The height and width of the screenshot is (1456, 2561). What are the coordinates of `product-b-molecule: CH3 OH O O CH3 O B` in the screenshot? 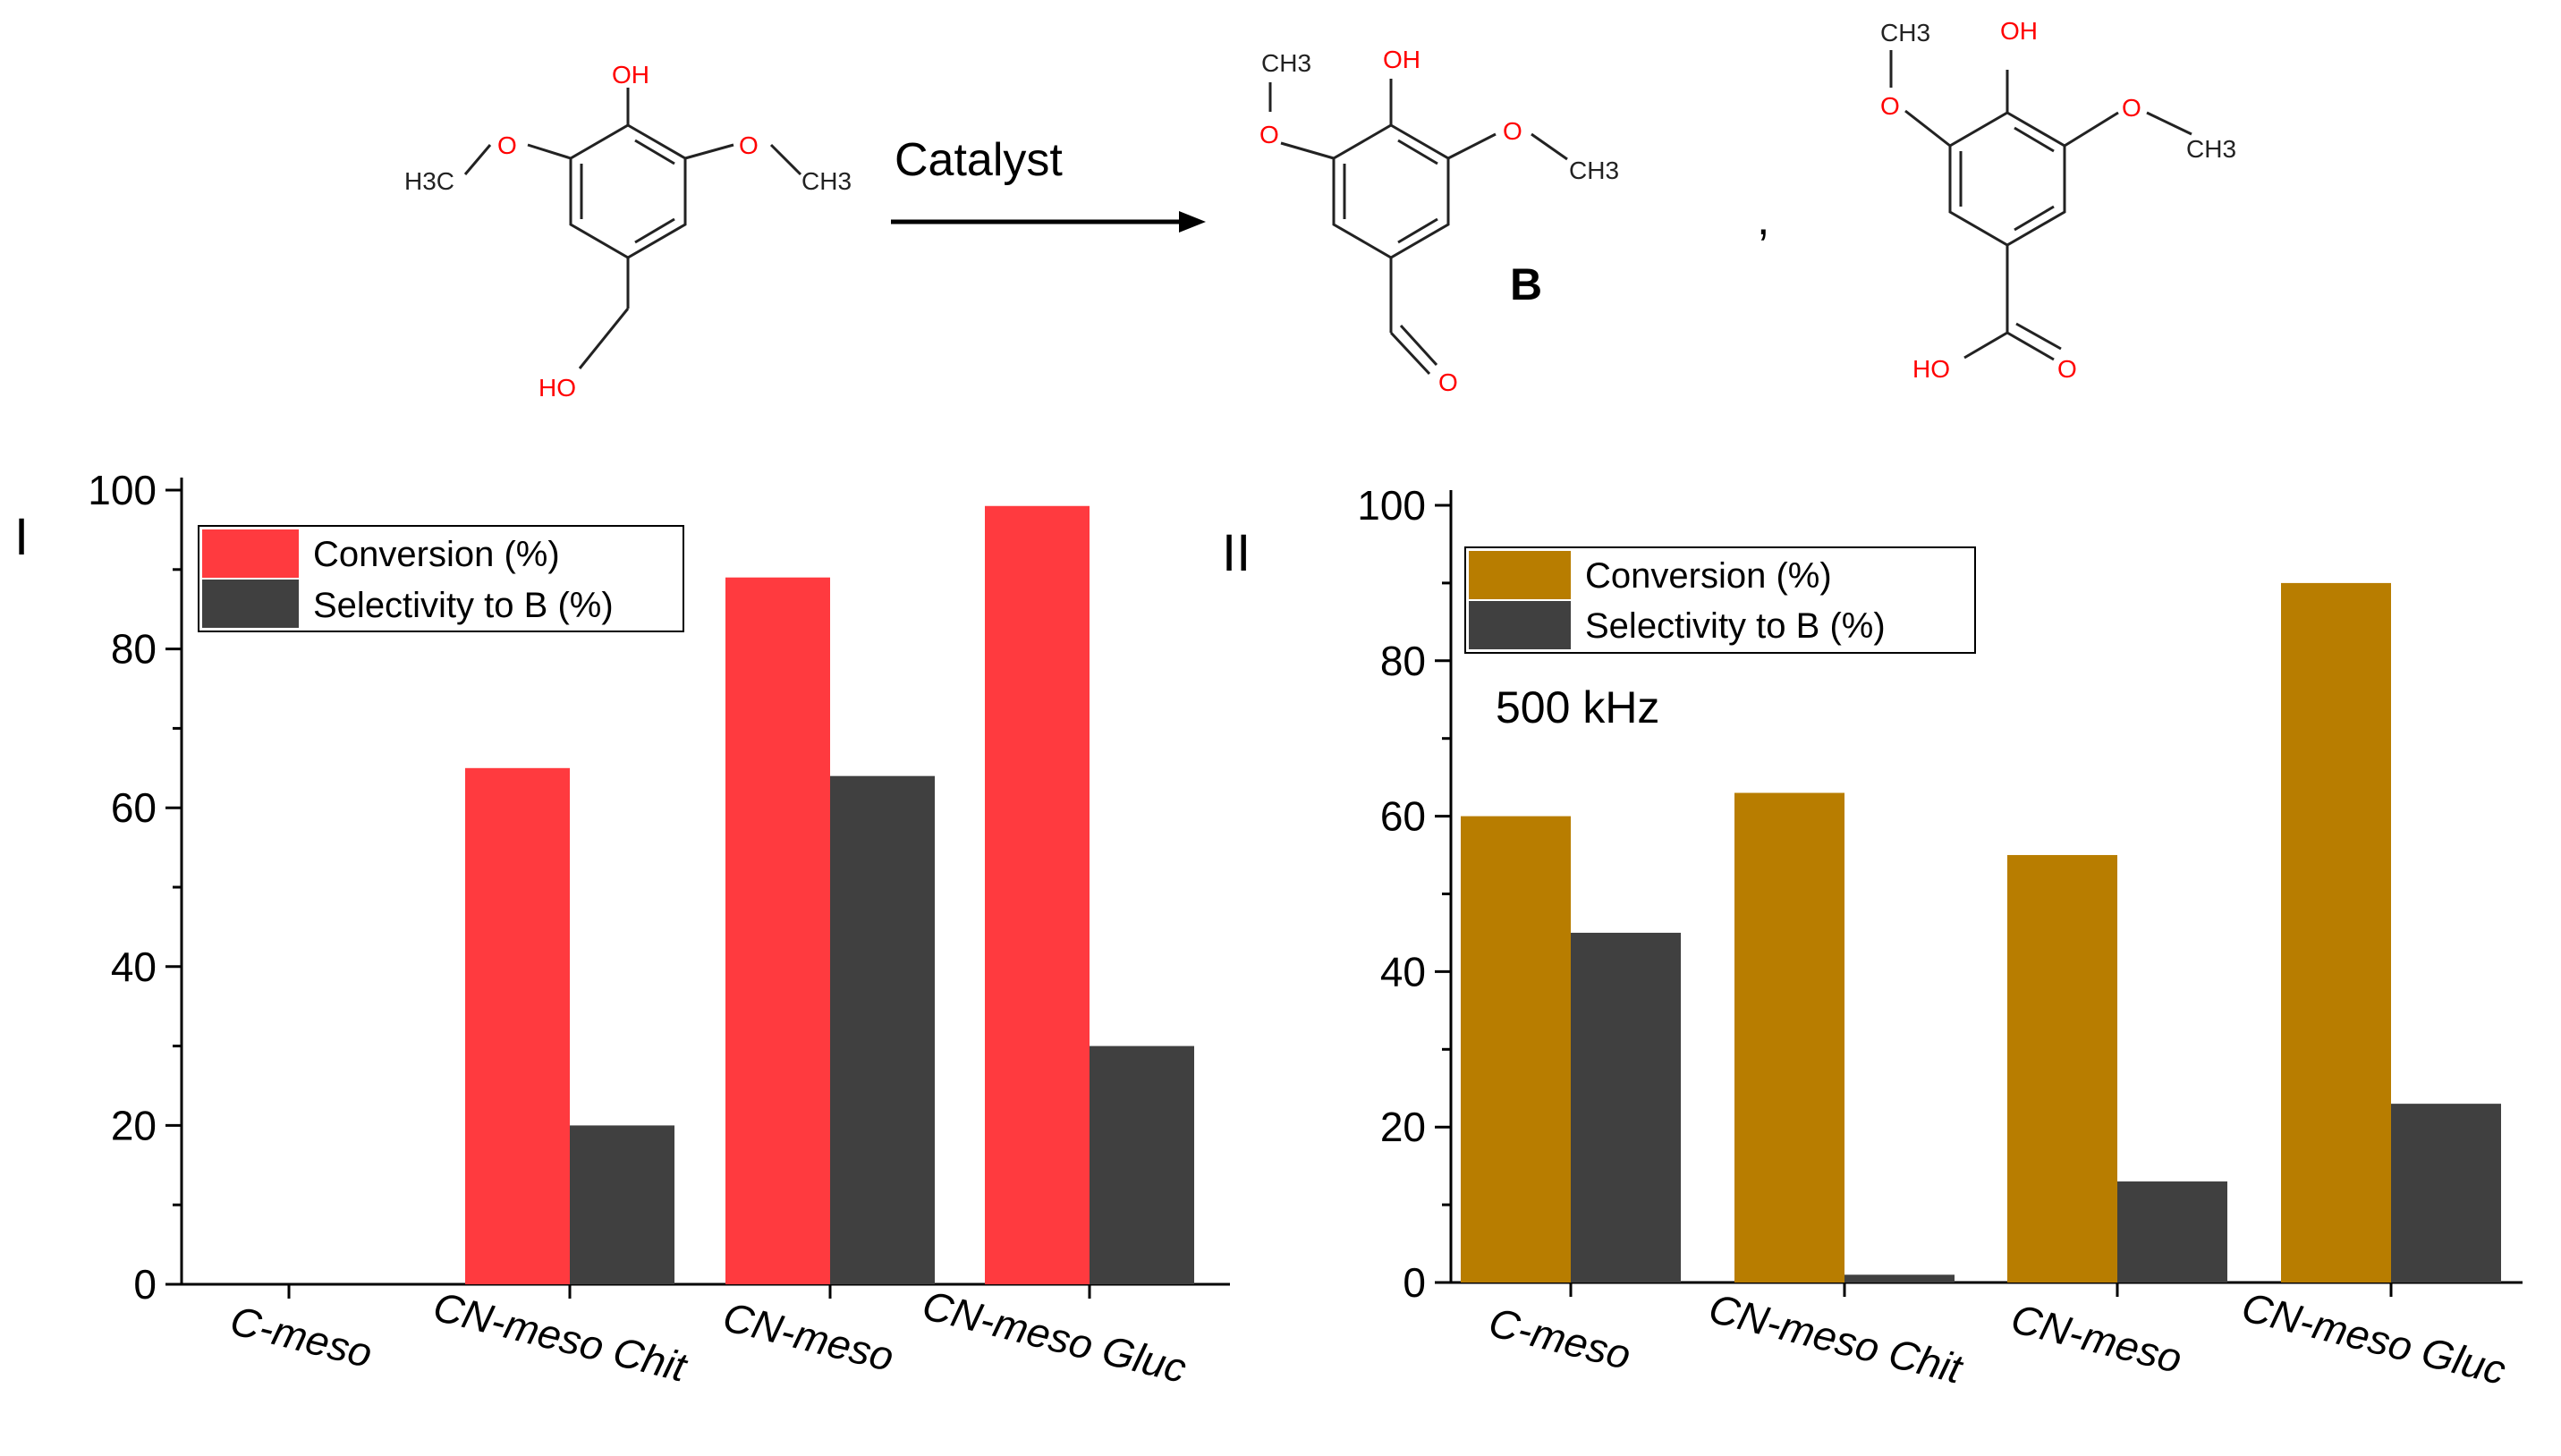 It's located at (1439, 221).